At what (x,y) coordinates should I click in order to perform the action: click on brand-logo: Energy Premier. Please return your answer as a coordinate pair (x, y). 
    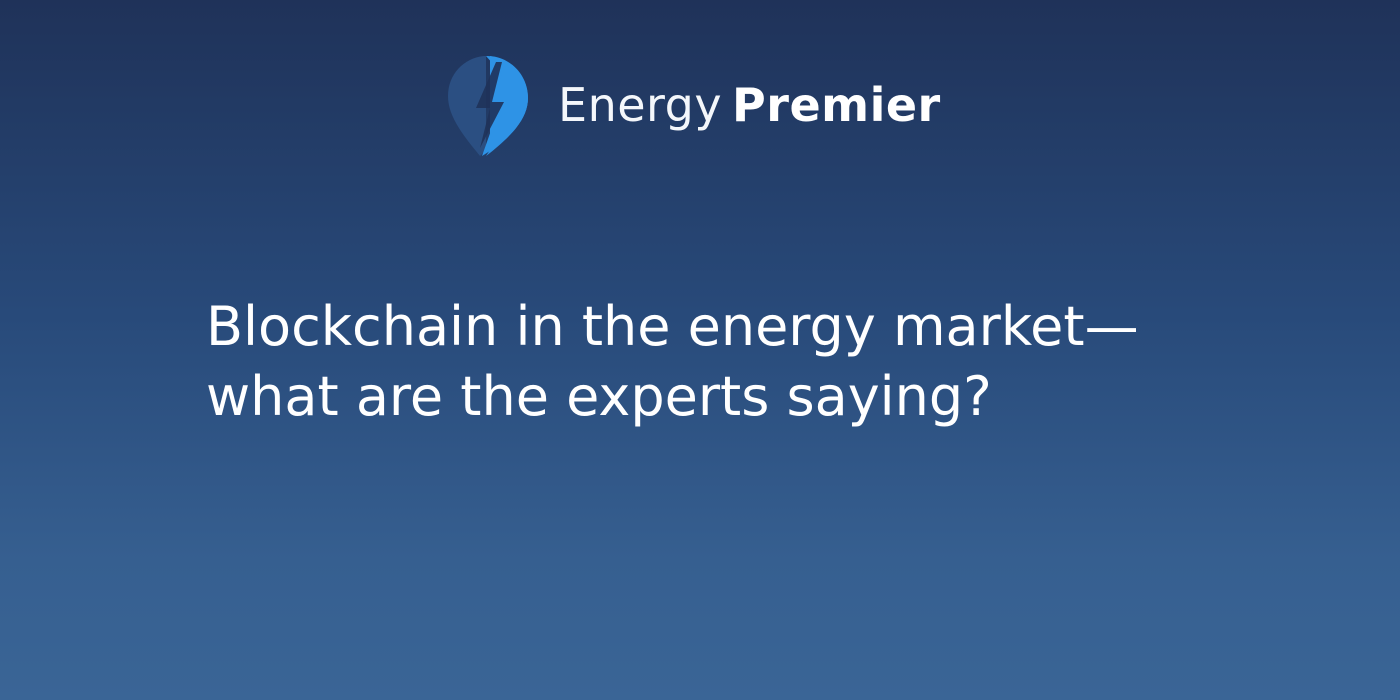
    Looking at the image, I should click on (693, 105).